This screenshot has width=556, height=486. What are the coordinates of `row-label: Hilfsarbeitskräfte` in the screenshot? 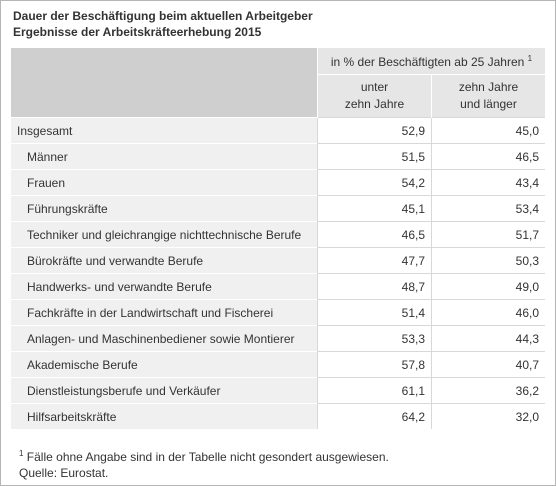 It's located at (164, 416).